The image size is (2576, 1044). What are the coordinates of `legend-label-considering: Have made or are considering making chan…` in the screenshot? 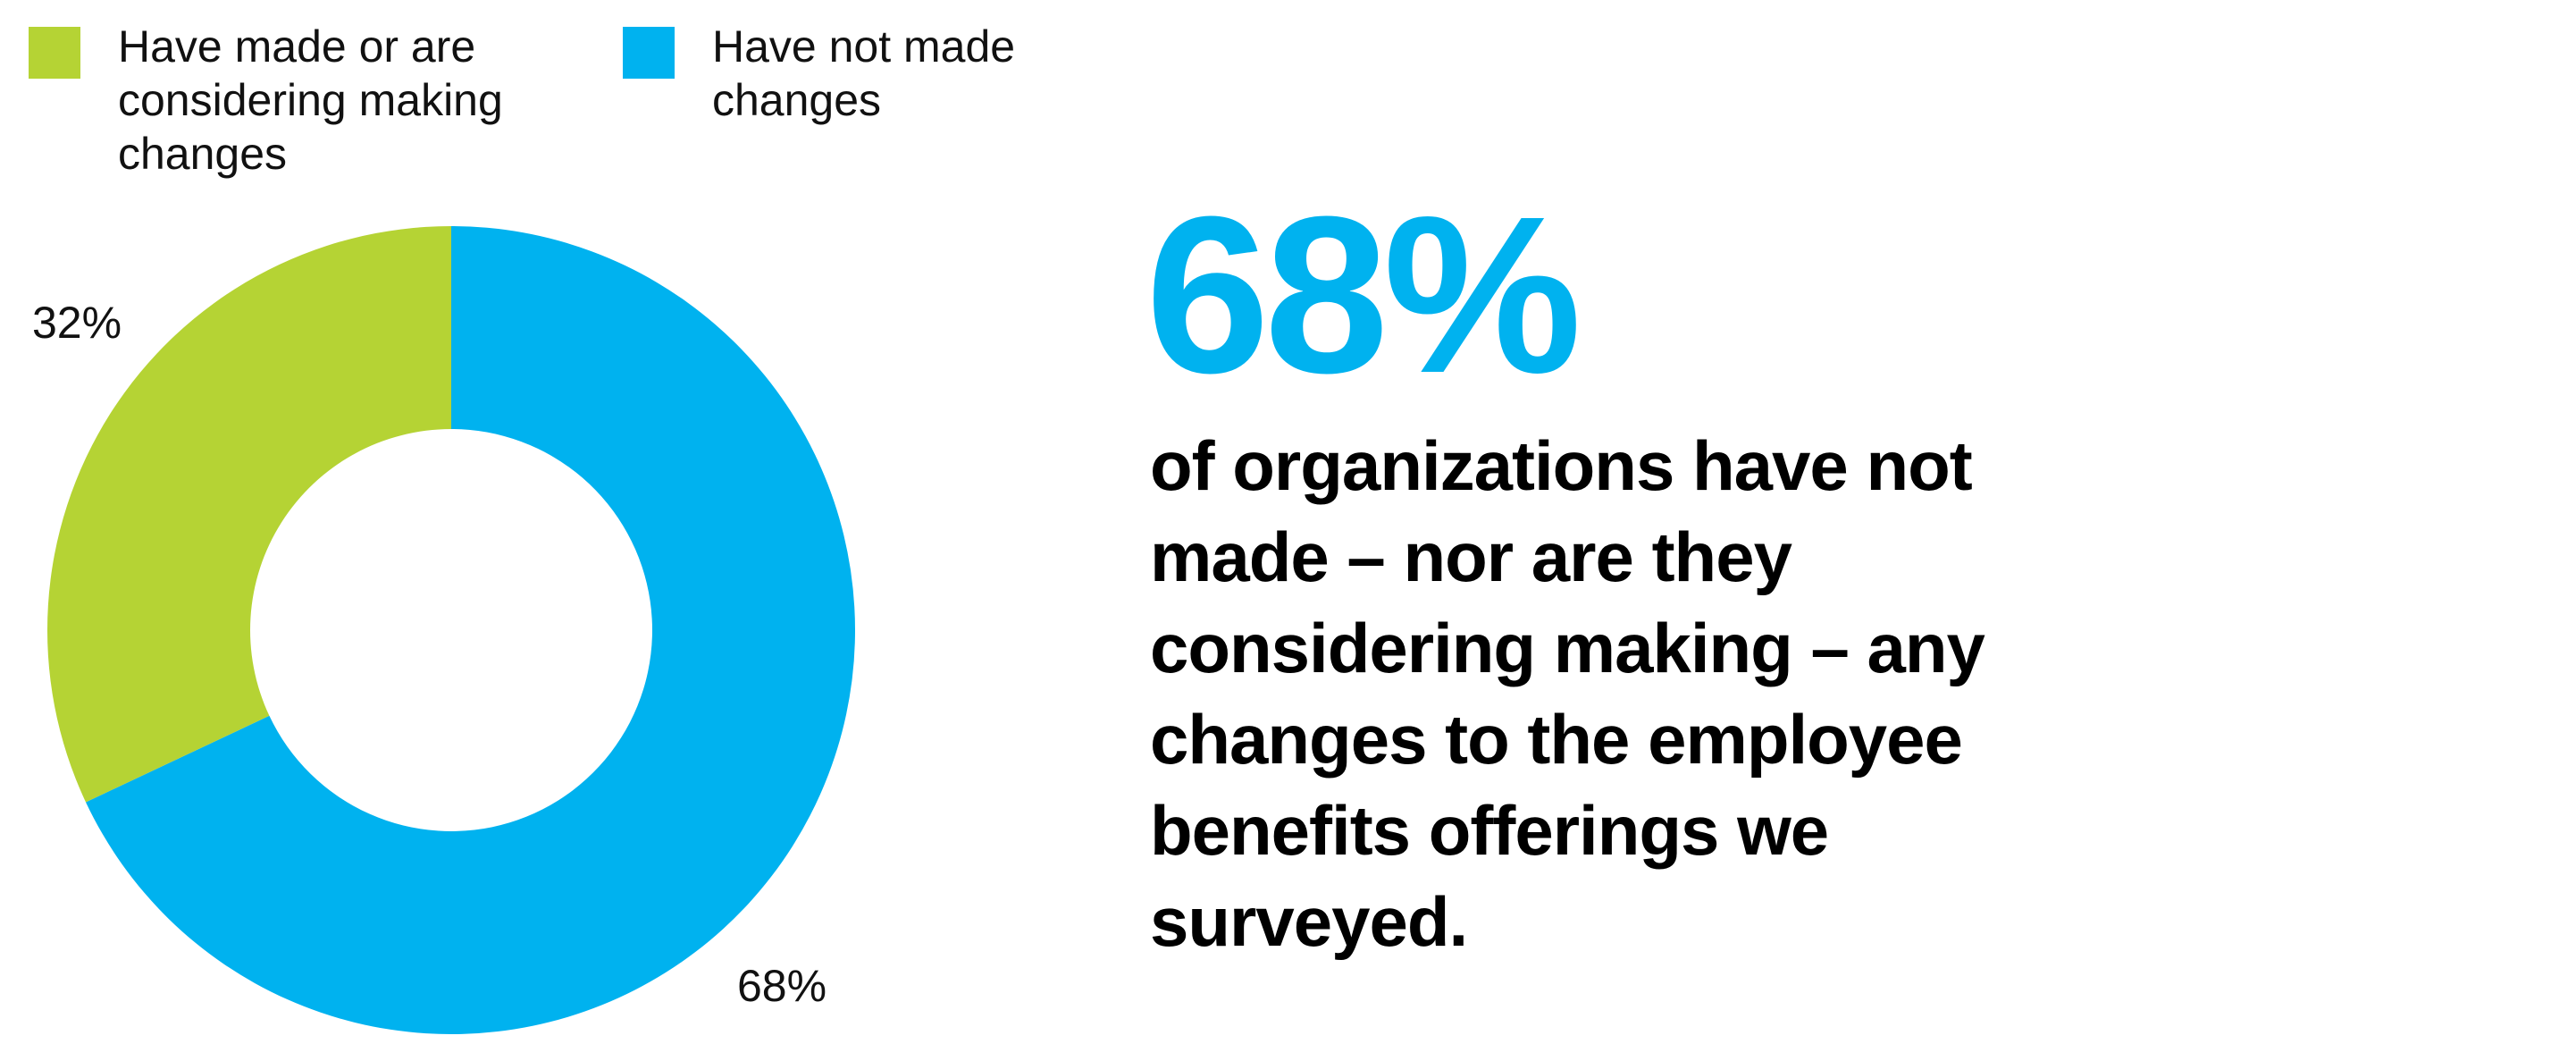 It's located at (310, 100).